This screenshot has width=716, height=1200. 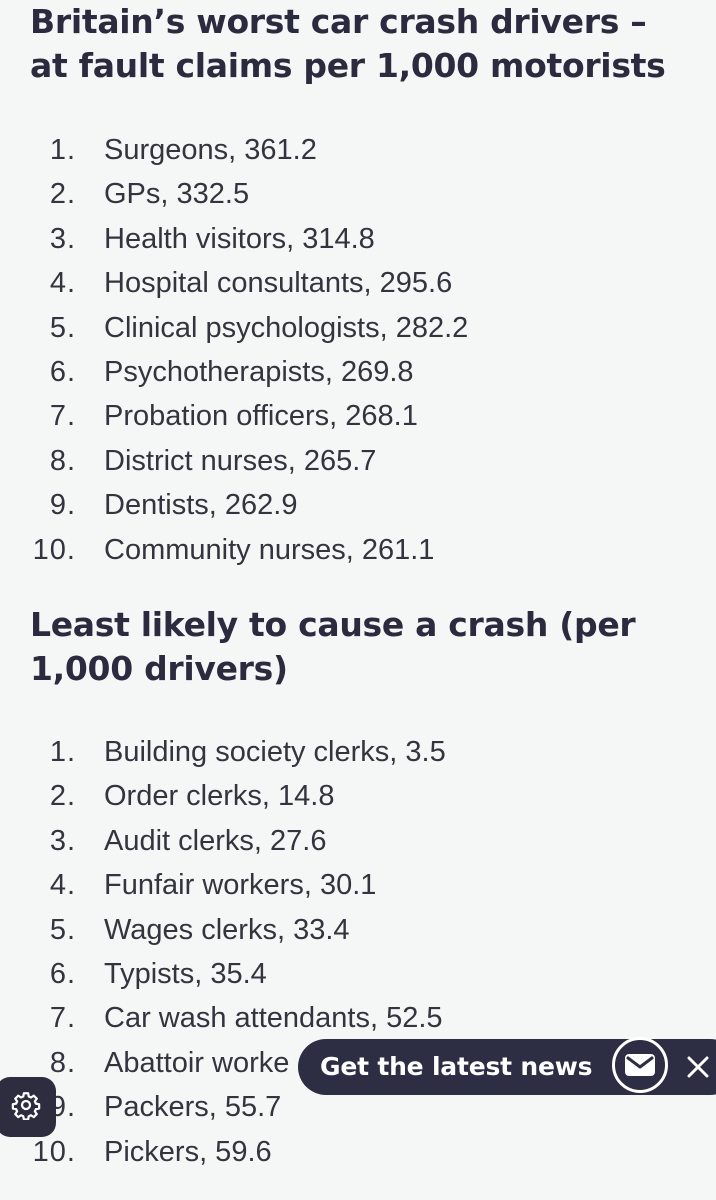 I want to click on news-signup-banner: Get the latest news, so click(x=507, y=1066).